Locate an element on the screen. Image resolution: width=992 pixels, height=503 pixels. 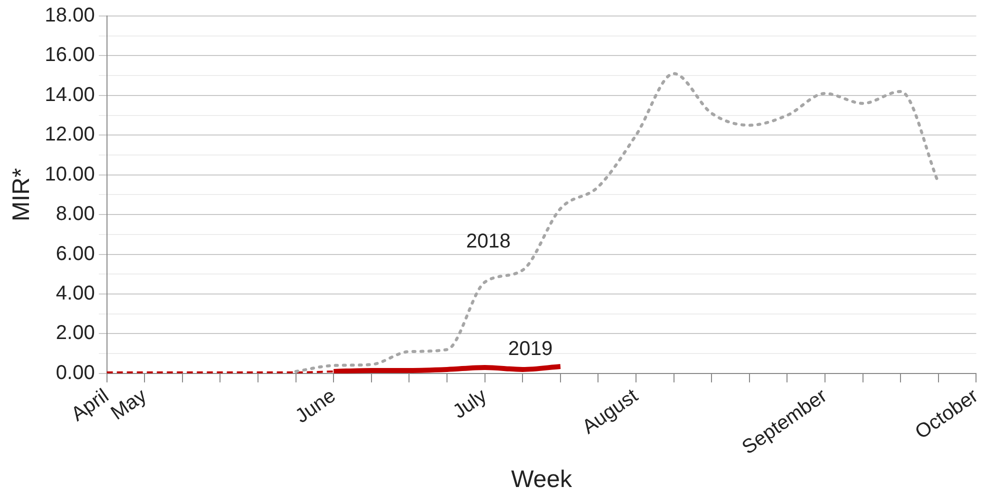
x-tick-label: July is located at coordinates (470, 404).